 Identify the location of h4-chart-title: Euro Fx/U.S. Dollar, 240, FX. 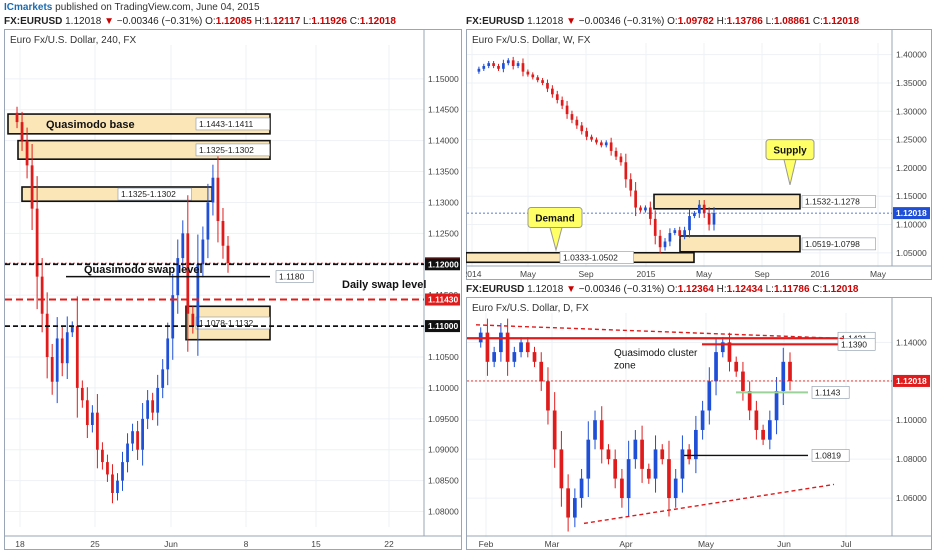
(73, 40).